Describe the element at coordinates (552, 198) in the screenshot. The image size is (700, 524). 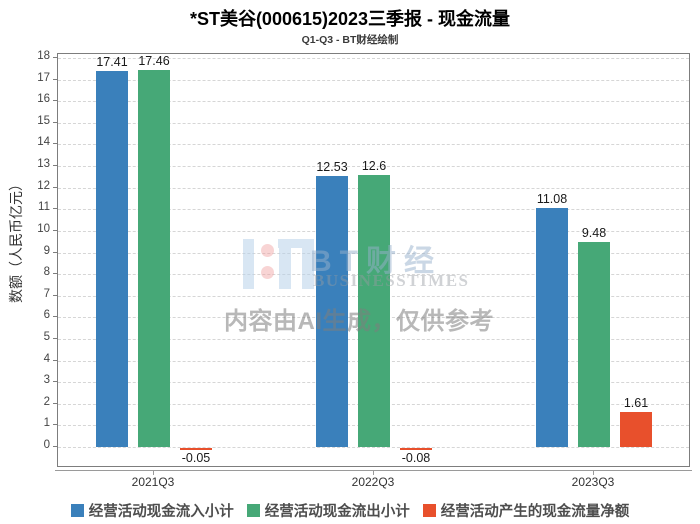
I see `bar-value-label: 11.08` at that location.